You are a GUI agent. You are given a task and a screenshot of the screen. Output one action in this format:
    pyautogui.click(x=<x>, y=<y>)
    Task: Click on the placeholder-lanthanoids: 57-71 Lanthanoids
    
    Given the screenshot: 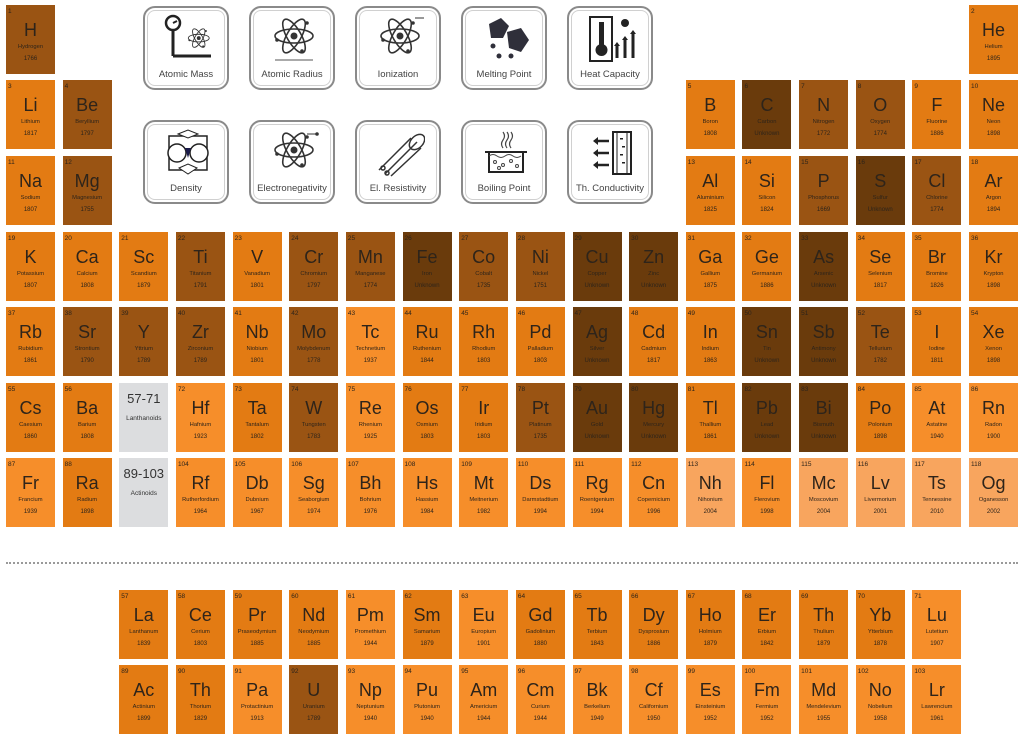 What is the action you would take?
    pyautogui.click(x=144, y=417)
    